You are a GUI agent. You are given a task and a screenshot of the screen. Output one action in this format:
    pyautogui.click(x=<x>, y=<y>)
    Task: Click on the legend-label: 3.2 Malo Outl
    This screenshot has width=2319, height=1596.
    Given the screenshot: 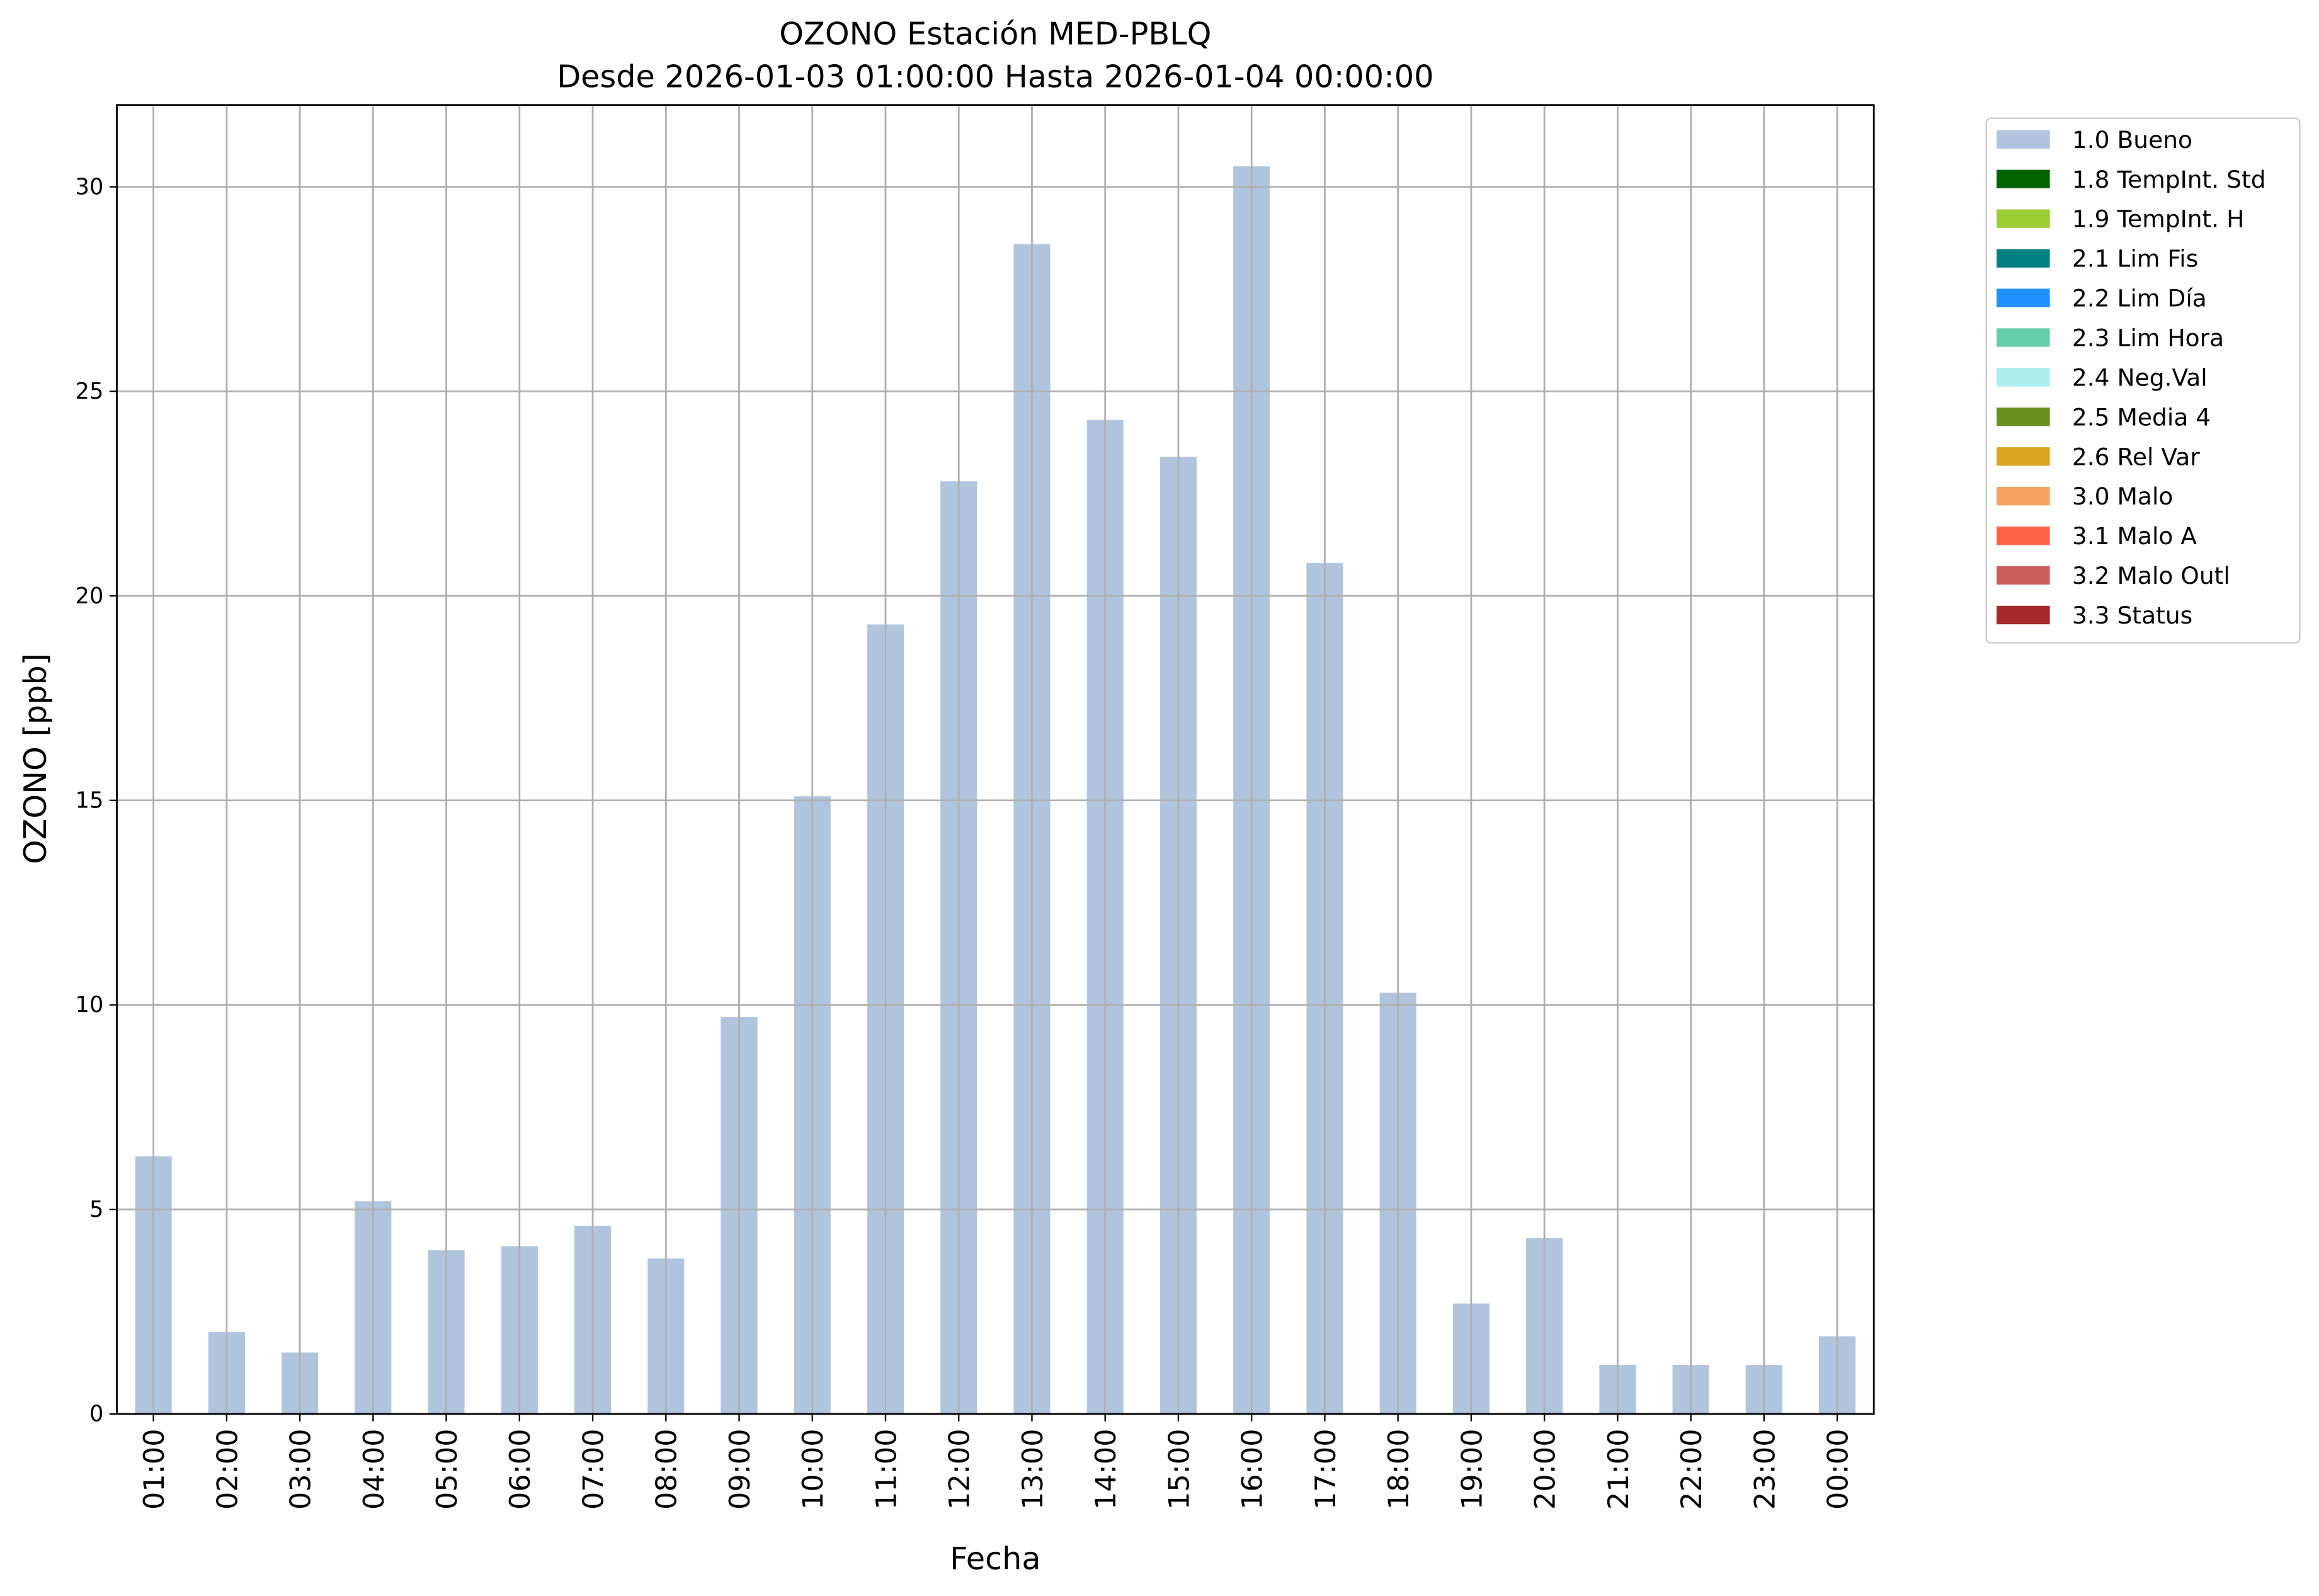 What is the action you would take?
    pyautogui.click(x=2151, y=576)
    